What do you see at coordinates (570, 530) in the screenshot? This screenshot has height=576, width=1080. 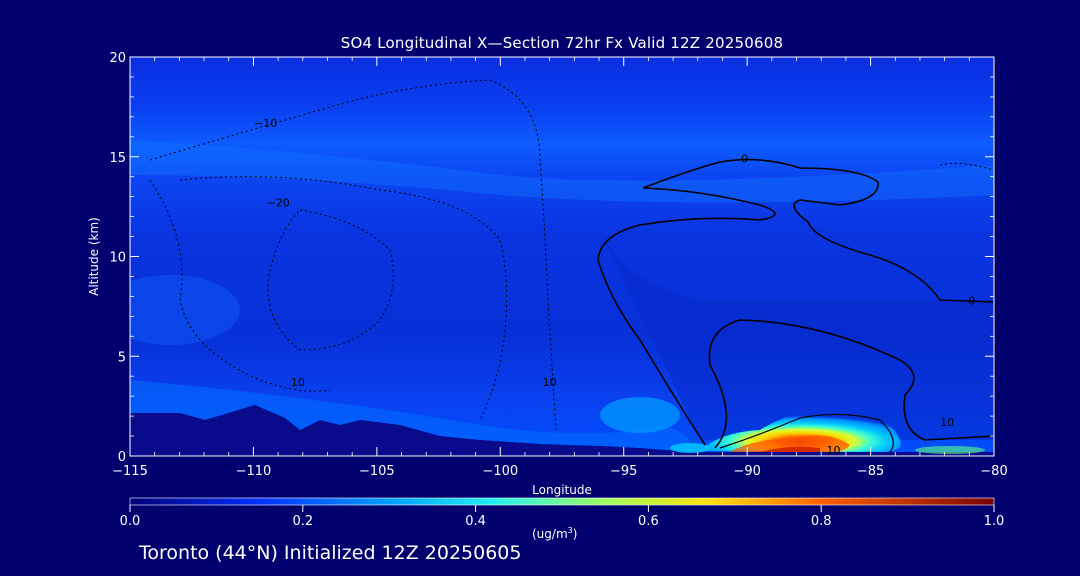 I see `units-exponent: 3` at bounding box center [570, 530].